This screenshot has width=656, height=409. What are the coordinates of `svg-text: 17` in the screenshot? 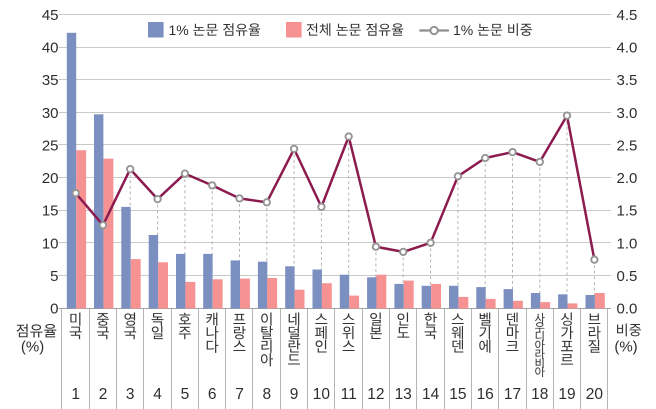 It's located at (512, 394).